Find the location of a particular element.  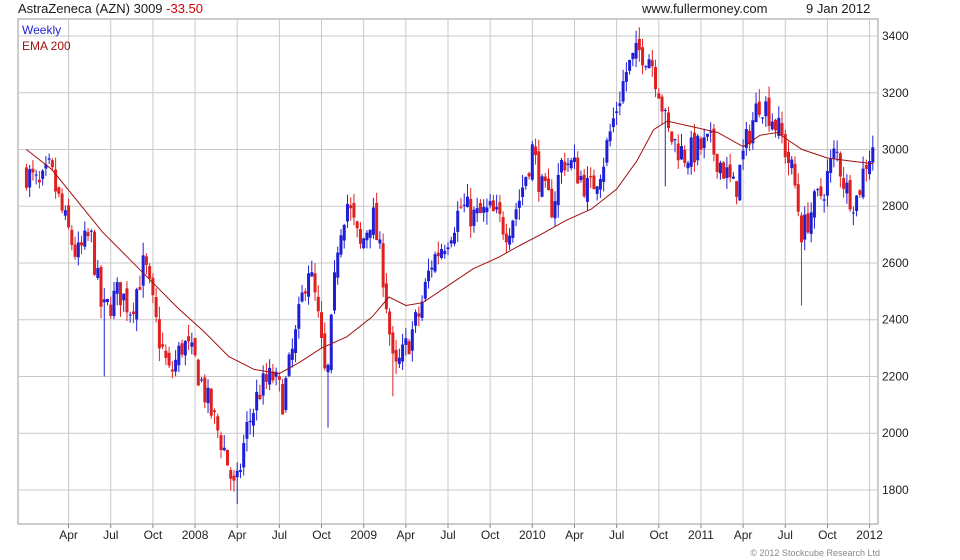

x-tick-label: 2008 is located at coordinates (195, 535).